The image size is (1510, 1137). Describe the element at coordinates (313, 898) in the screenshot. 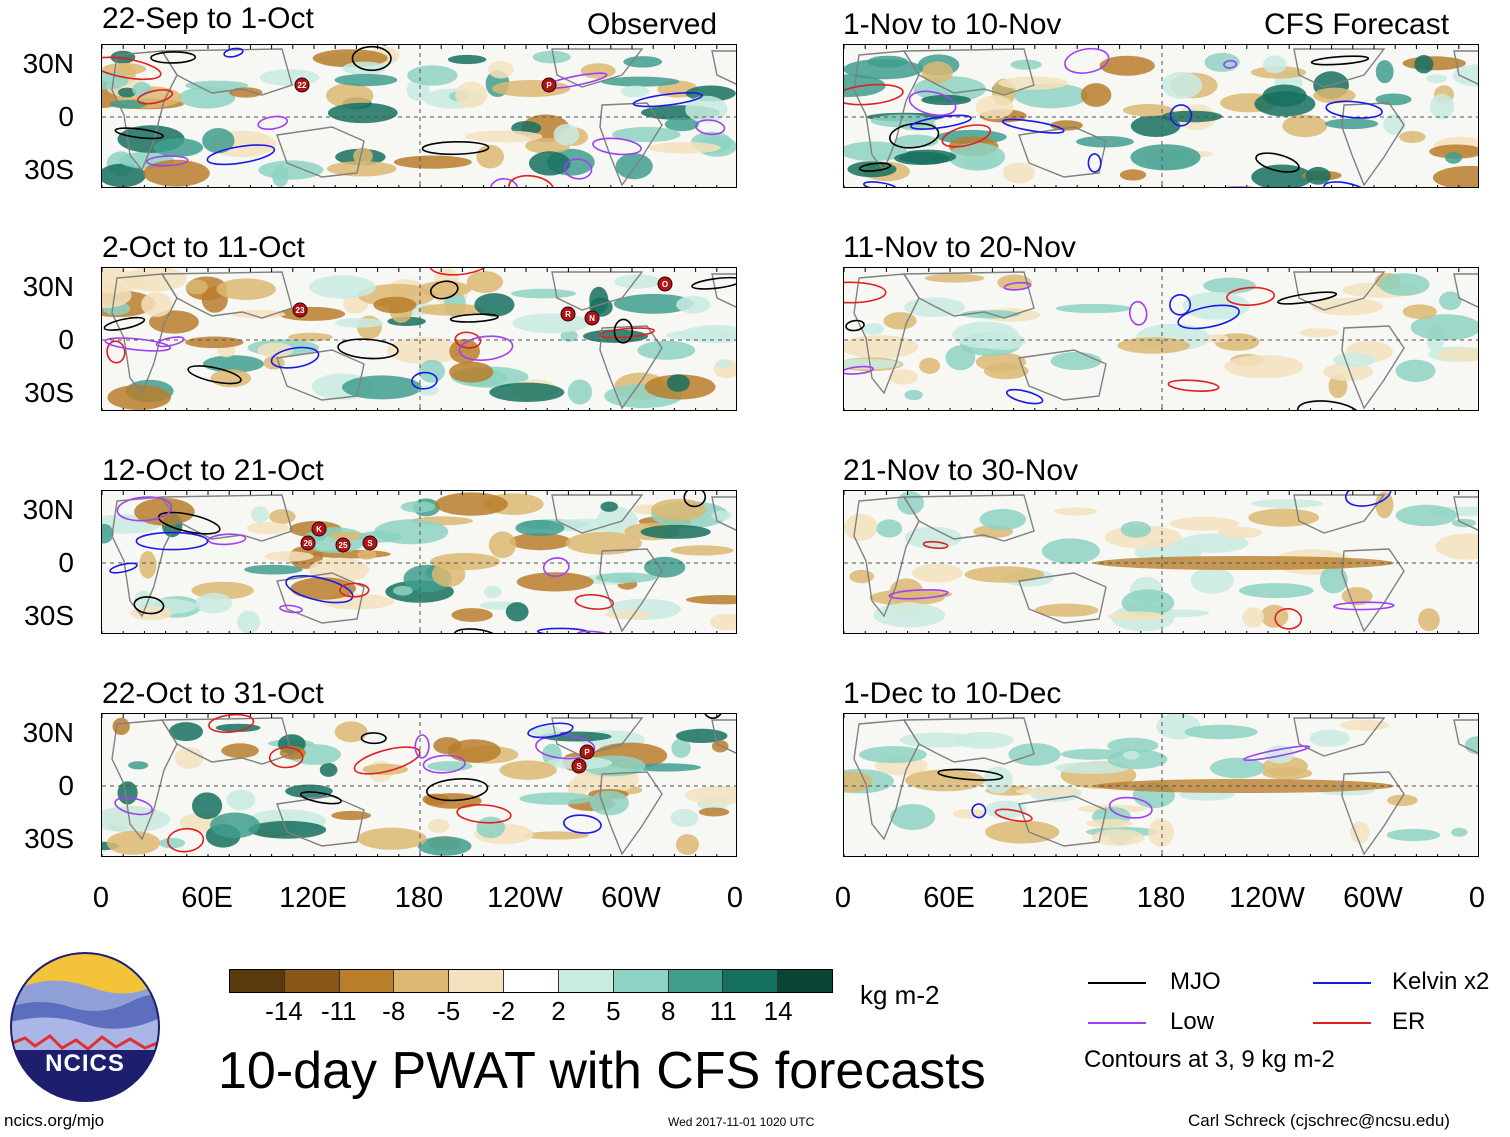

I see `lon-label: 120E` at that location.